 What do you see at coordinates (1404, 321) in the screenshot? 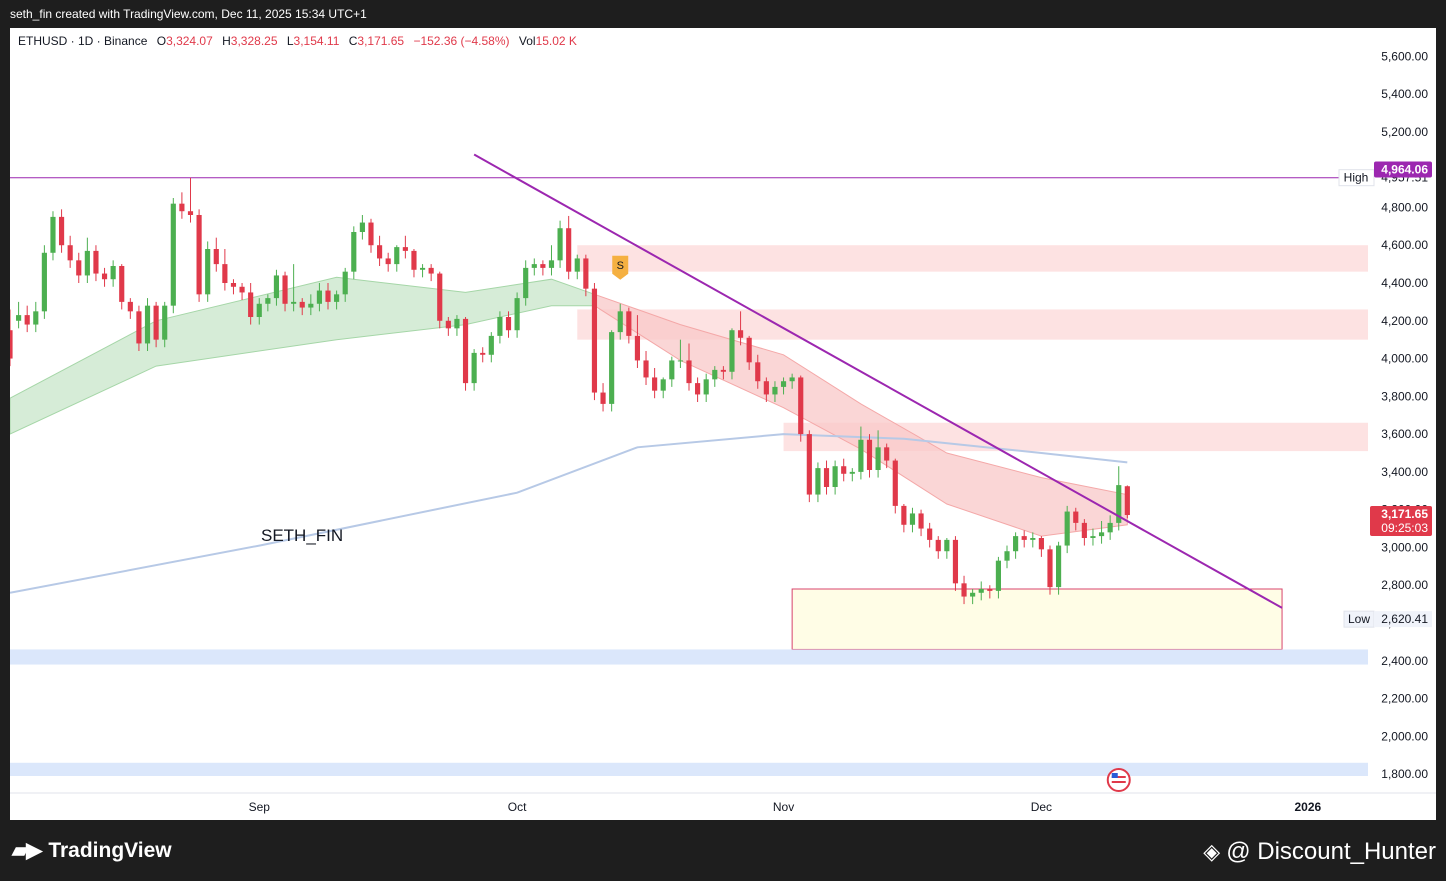
I see `price-tick-label: 4,200.00` at bounding box center [1404, 321].